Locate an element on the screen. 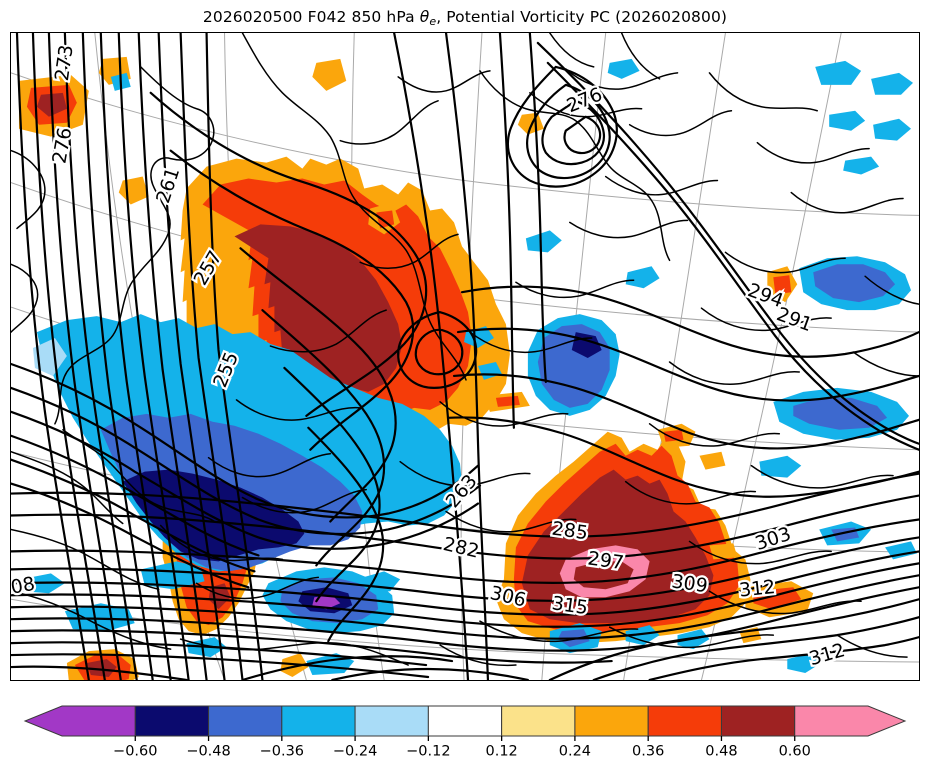 Image resolution: width=930 pixels, height=764 pixels. colorbar-ticks is located at coordinates (465, 738).